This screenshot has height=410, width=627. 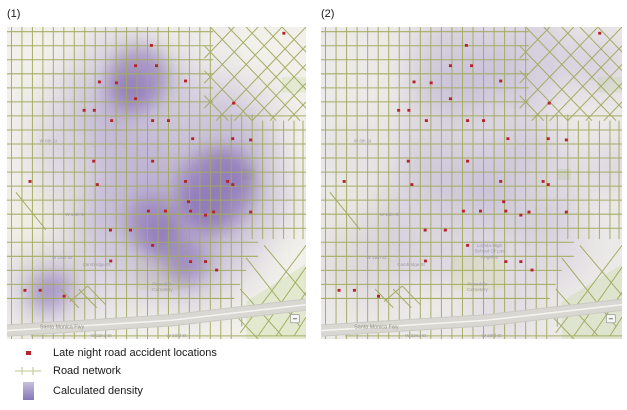 I want to click on legend-label: Calculated density, so click(x=98, y=391).